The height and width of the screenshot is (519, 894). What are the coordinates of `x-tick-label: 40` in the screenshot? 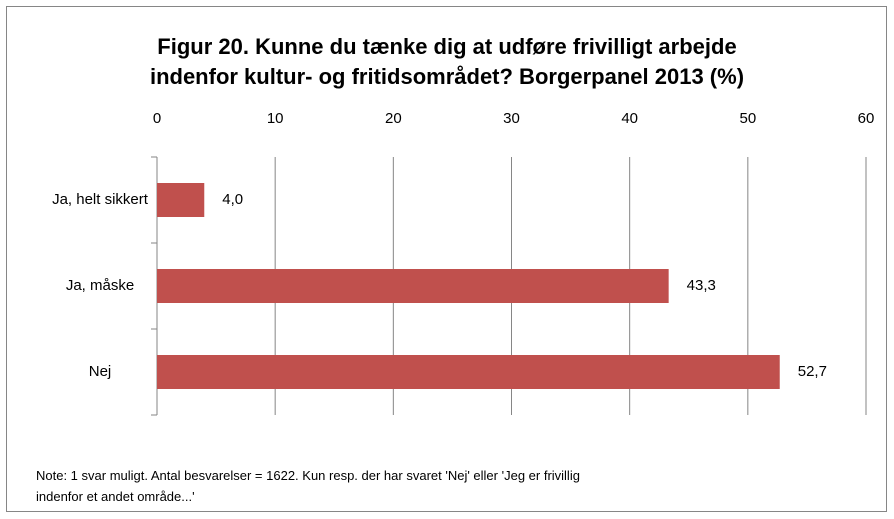 It's located at (629, 118).